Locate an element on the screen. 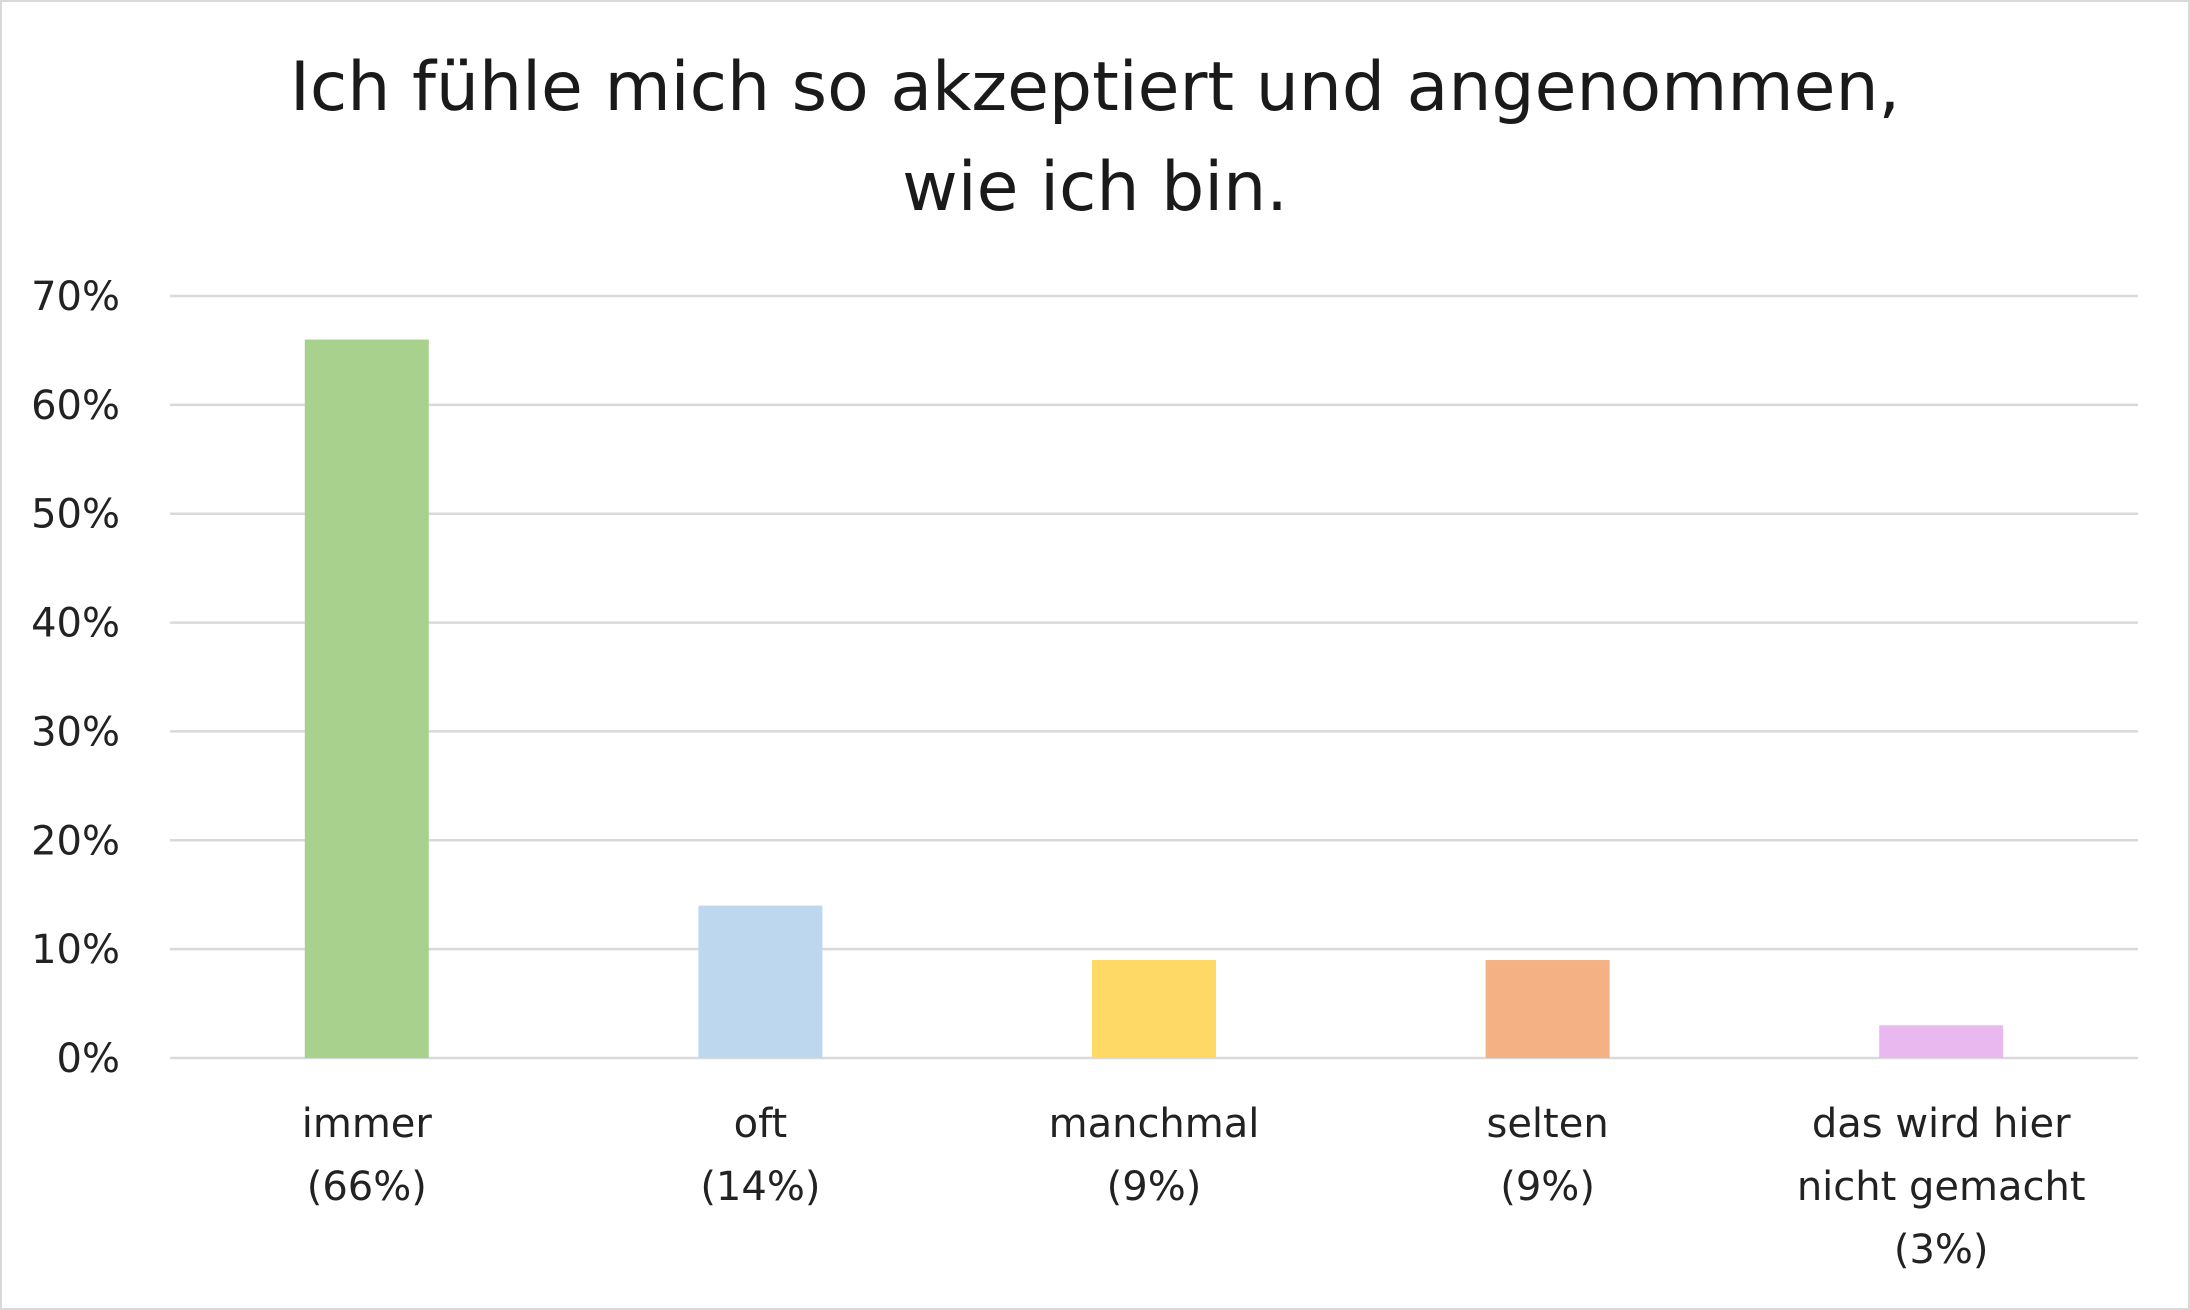  y-tick-label: 0% is located at coordinates (88, 1059).